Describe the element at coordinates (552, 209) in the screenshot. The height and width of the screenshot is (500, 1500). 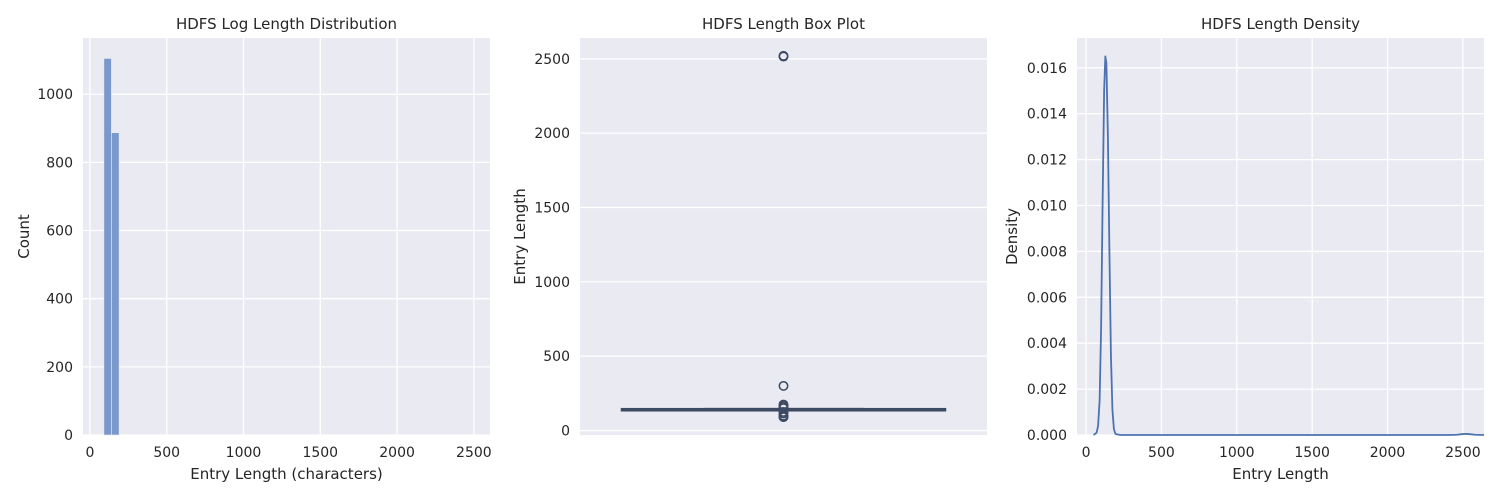
I see `y-tick-label: 1500` at that location.